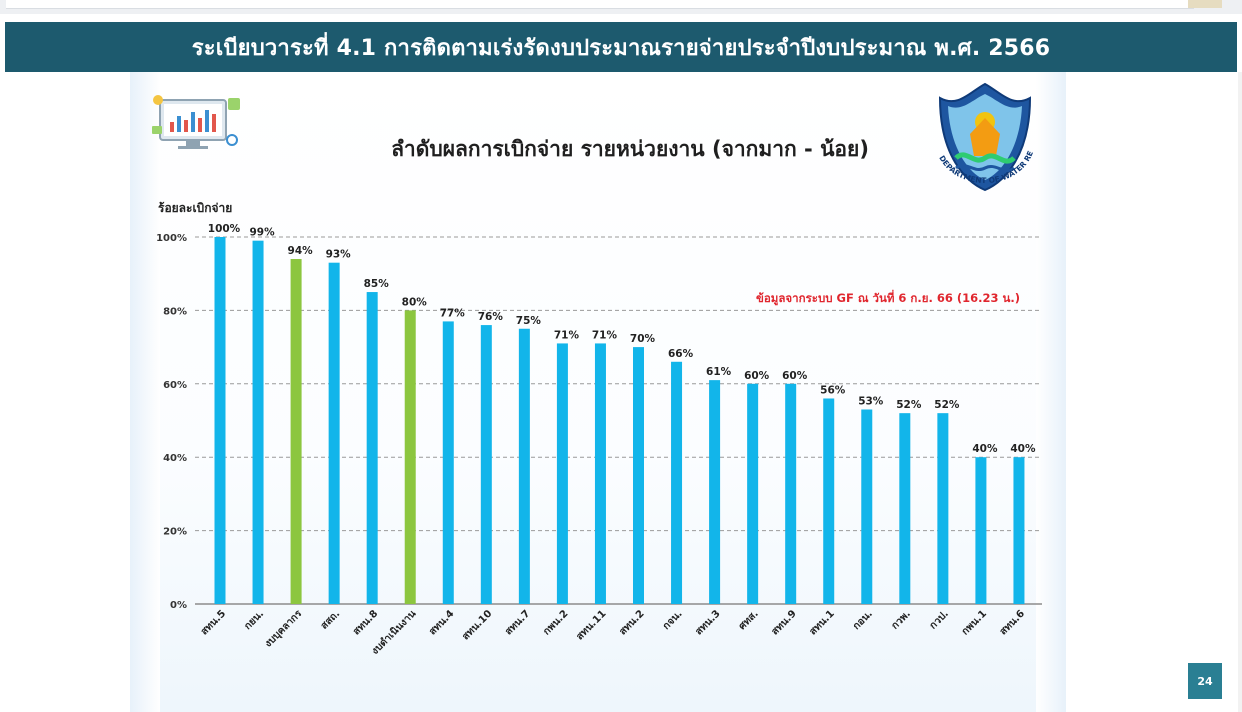  I want to click on y-tick-label: 80%, so click(175, 311).